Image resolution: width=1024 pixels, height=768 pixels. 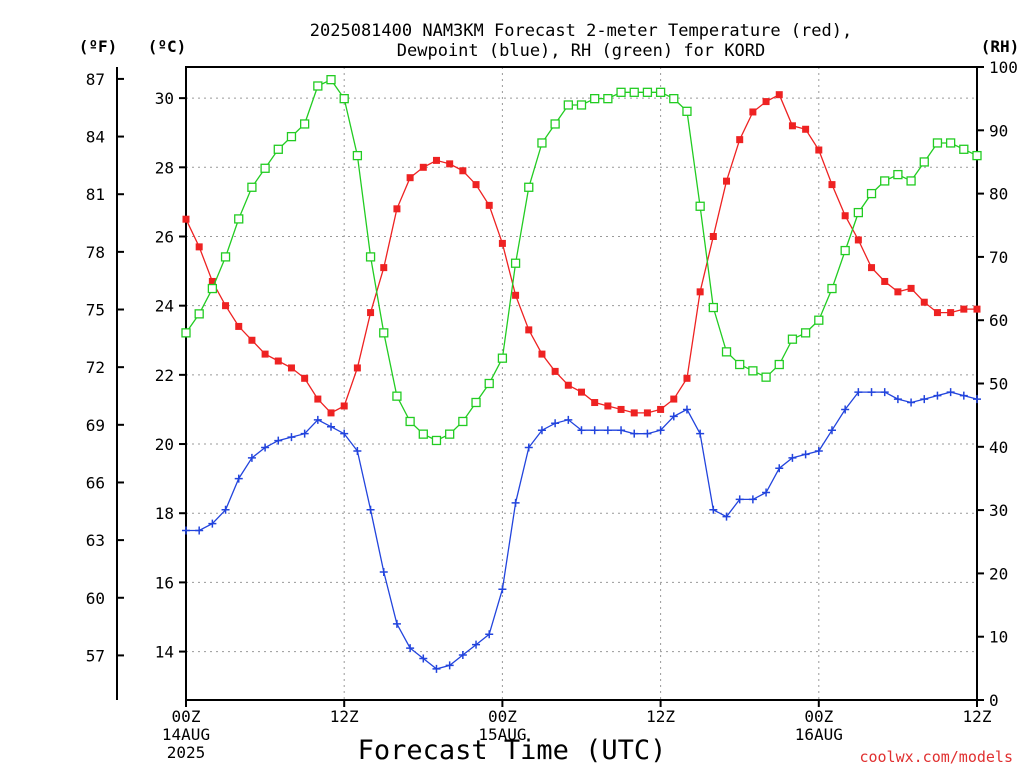 What do you see at coordinates (164, 652) in the screenshot?
I see `celsius-tick-label: 14` at bounding box center [164, 652].